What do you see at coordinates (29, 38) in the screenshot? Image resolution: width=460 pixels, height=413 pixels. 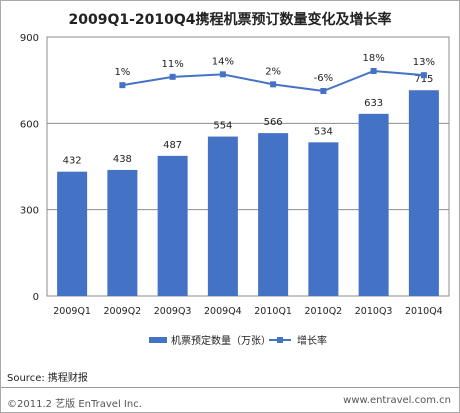 I see `y-tick-label: 900` at bounding box center [29, 38].